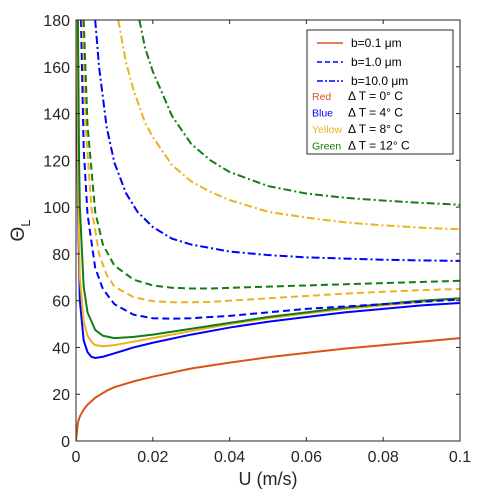 This screenshot has width=482, height=501. I want to click on y-tick-label: 20, so click(61, 395).